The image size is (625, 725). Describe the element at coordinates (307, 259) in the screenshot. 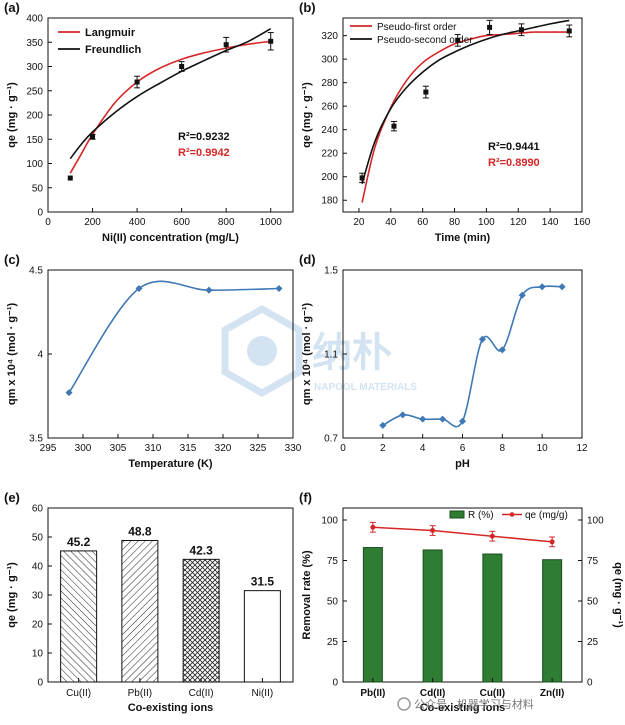

I see `panel-label: (d)` at that location.